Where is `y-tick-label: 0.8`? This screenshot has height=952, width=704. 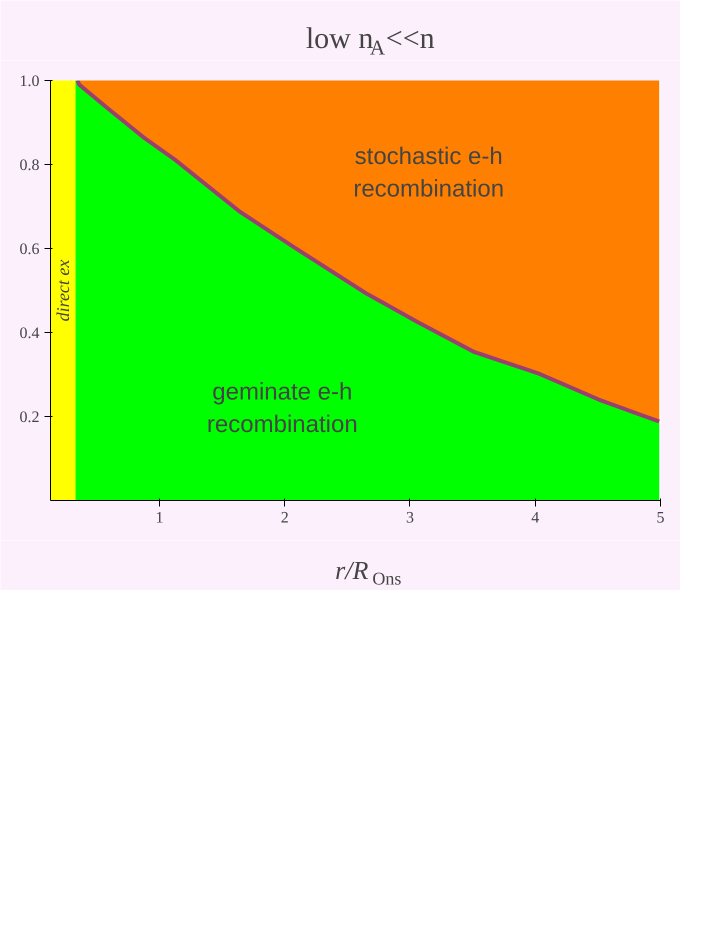
y-tick-label: 0.8 is located at coordinates (30, 165).